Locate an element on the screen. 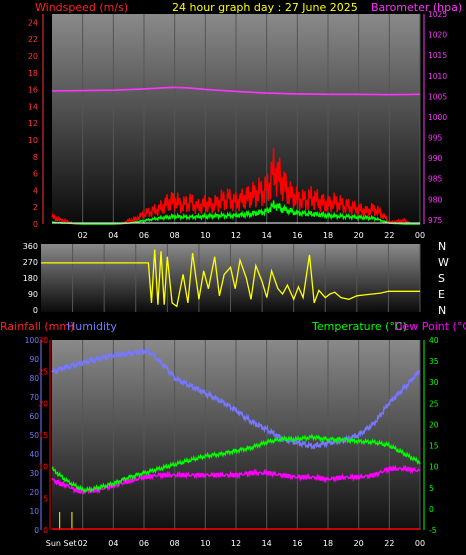  temperature-tick-label: 30 is located at coordinates (434, 382).